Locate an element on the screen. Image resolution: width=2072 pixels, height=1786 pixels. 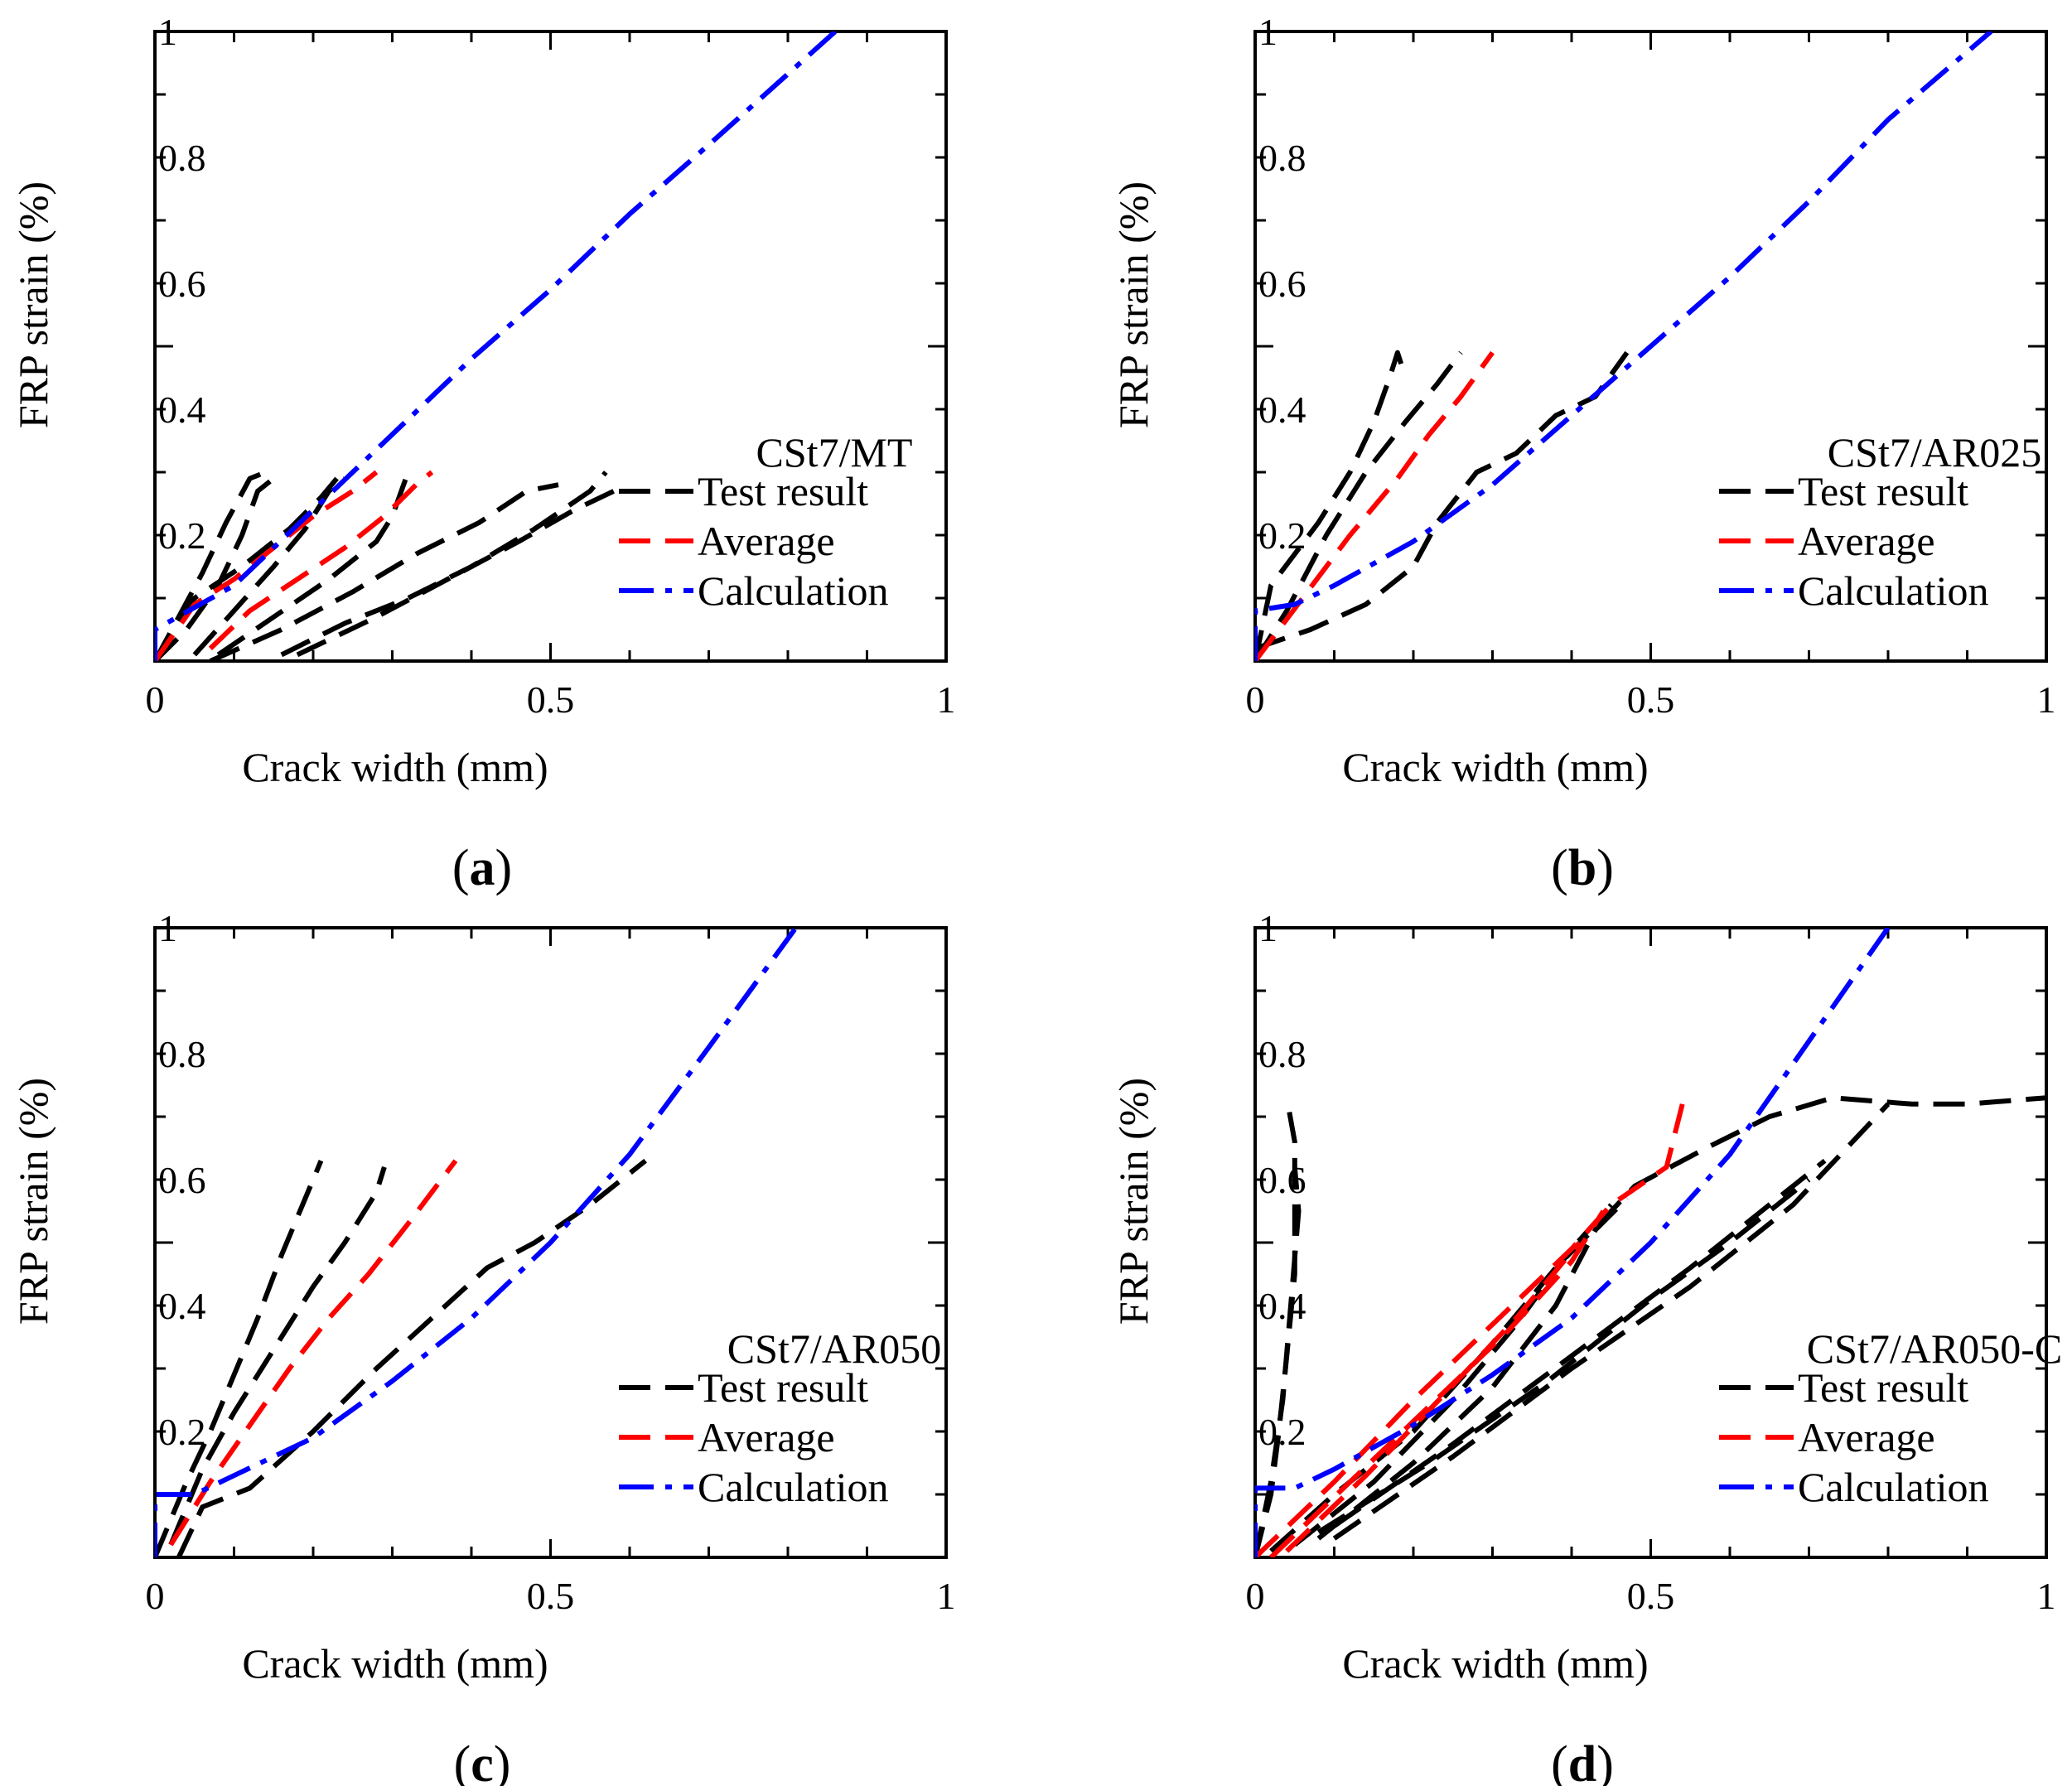
panel-label: (c) is located at coordinates (482, 1761).